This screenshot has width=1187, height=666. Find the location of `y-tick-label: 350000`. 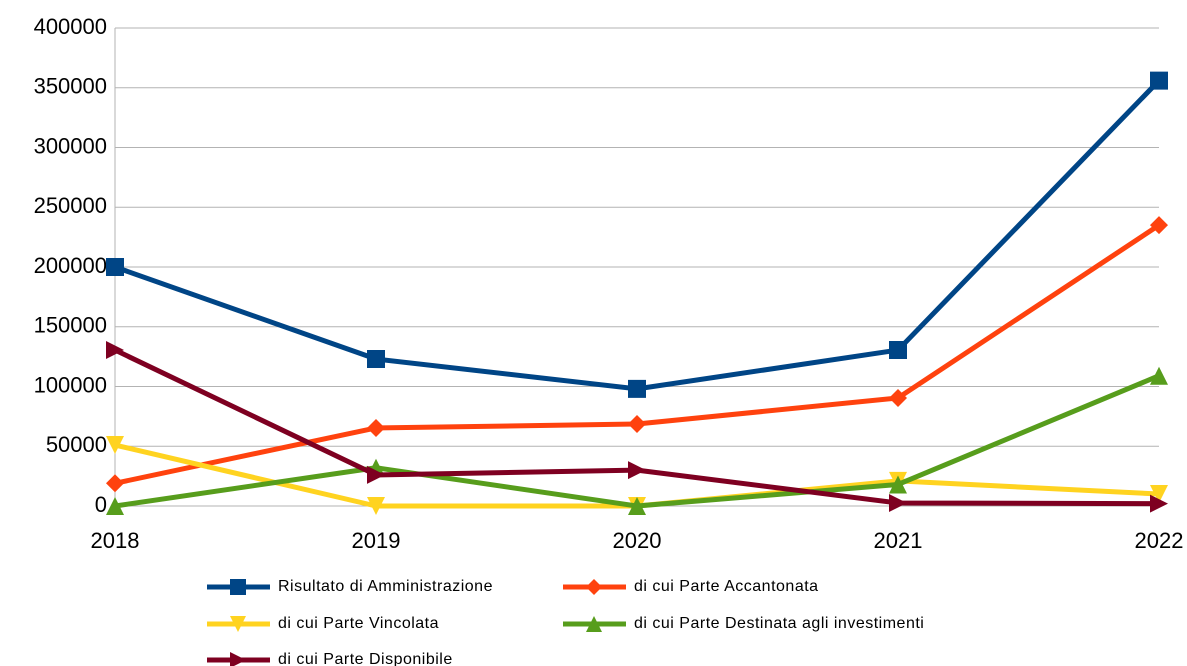

y-tick-label: 350000 is located at coordinates (70, 86).